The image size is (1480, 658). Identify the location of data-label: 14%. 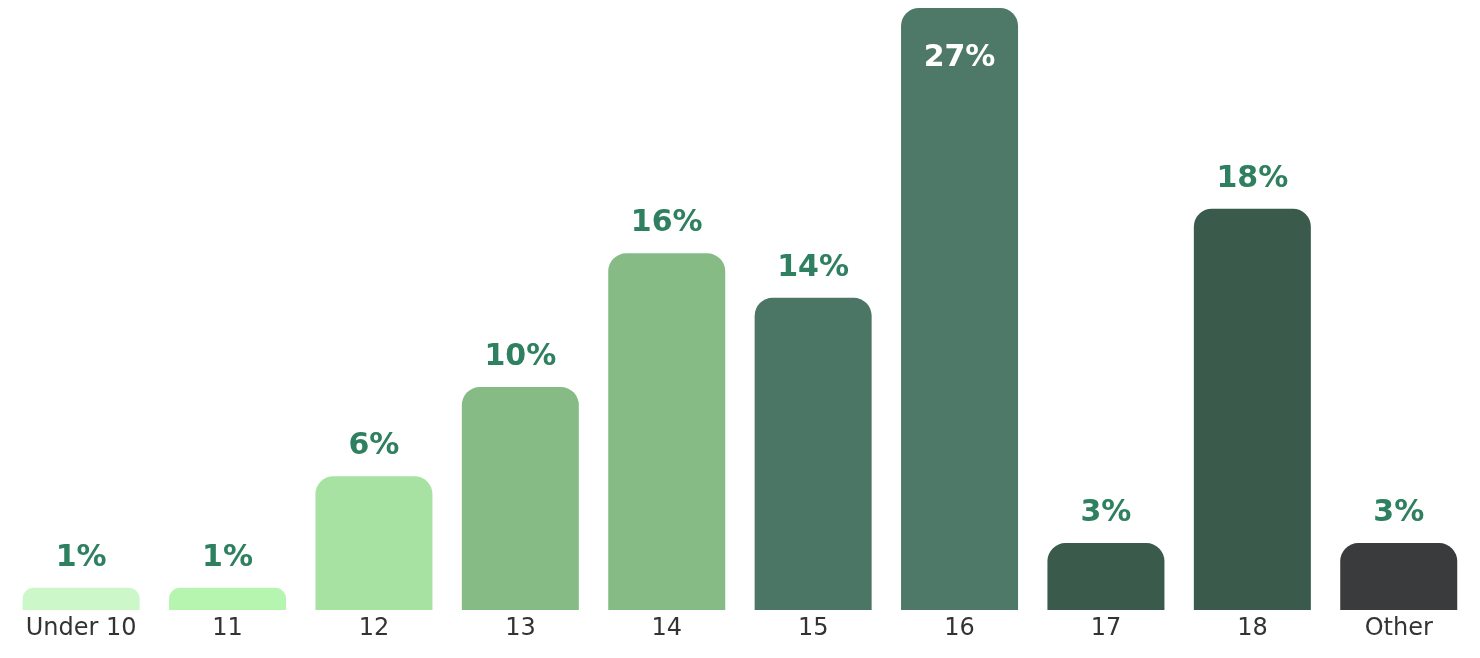
(813, 265).